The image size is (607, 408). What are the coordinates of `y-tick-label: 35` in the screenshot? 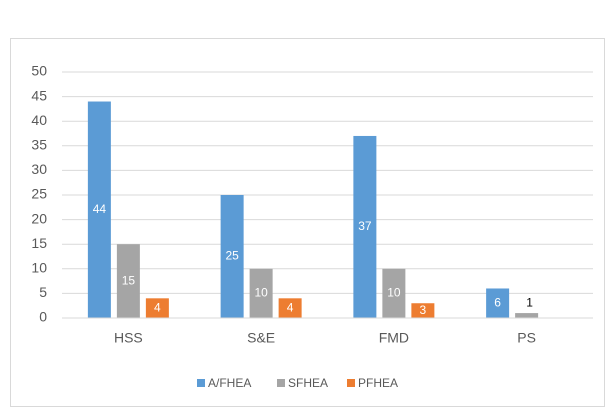 It's located at (39, 145).